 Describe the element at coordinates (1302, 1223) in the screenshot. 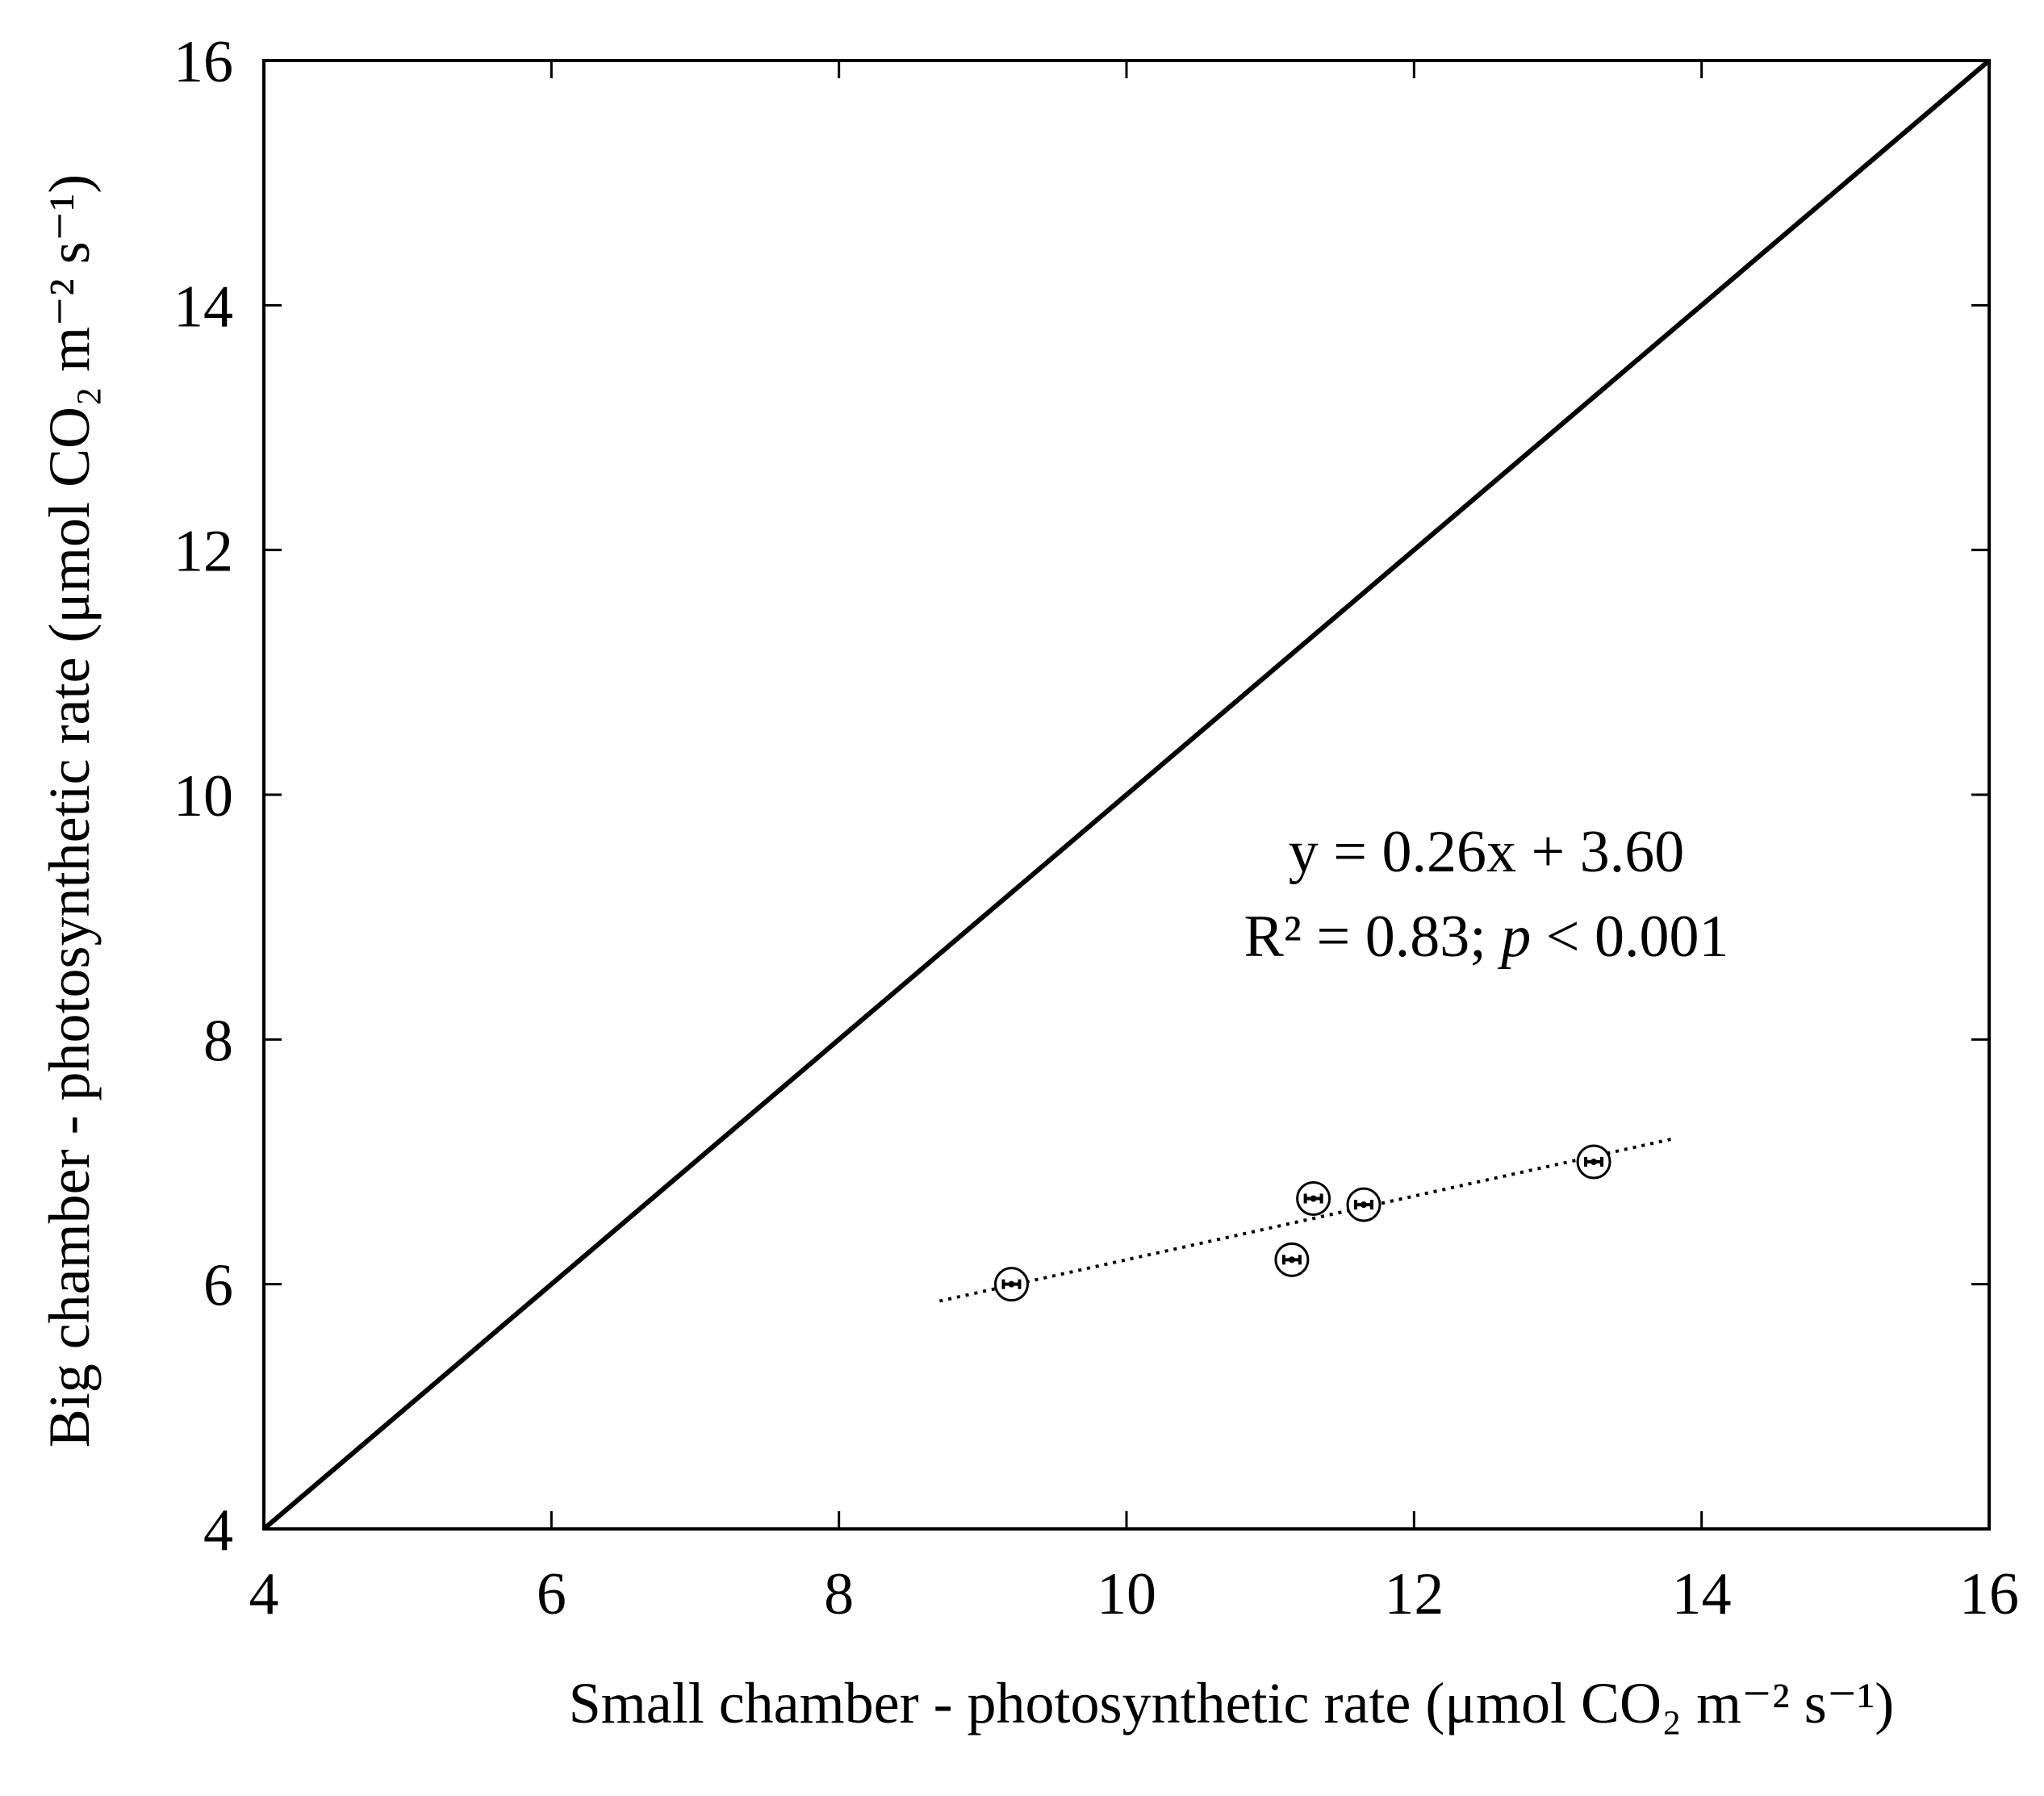

I see `data-points-layer` at that location.